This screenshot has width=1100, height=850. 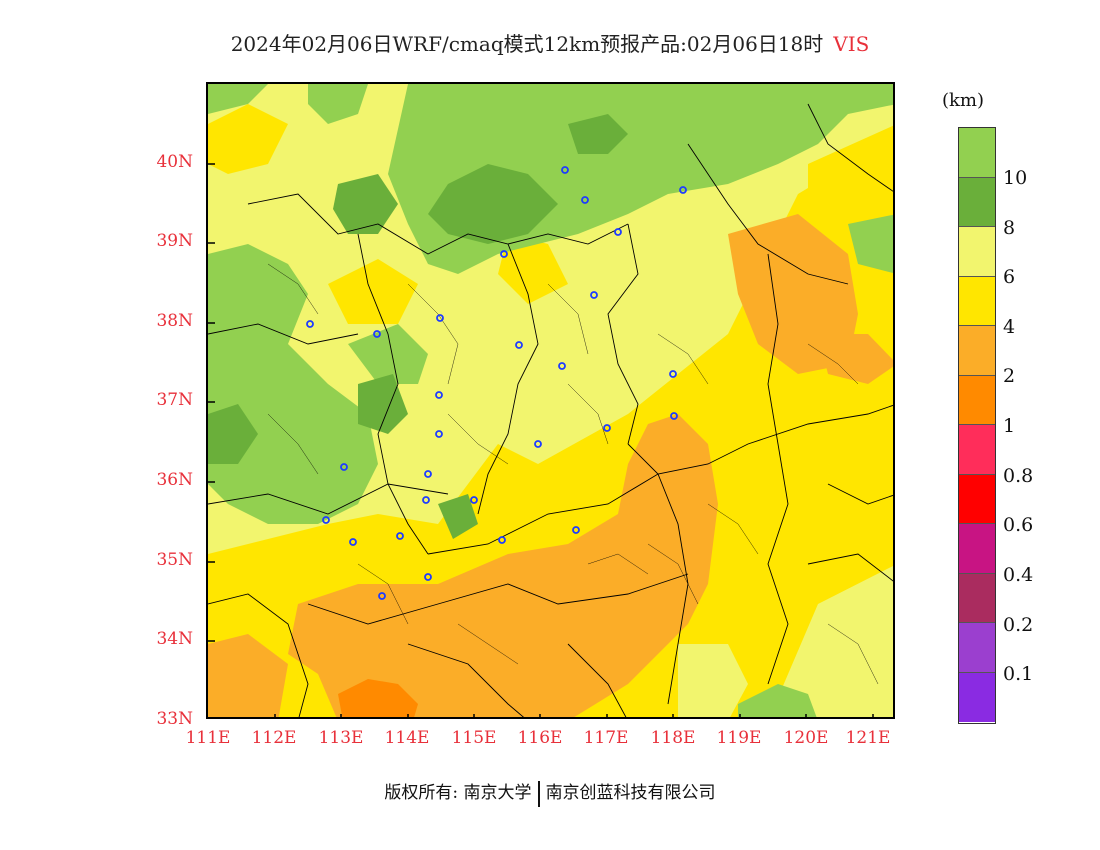 What do you see at coordinates (1018, 525) in the screenshot?
I see `colorbar-label-0-6: 0.6` at bounding box center [1018, 525].